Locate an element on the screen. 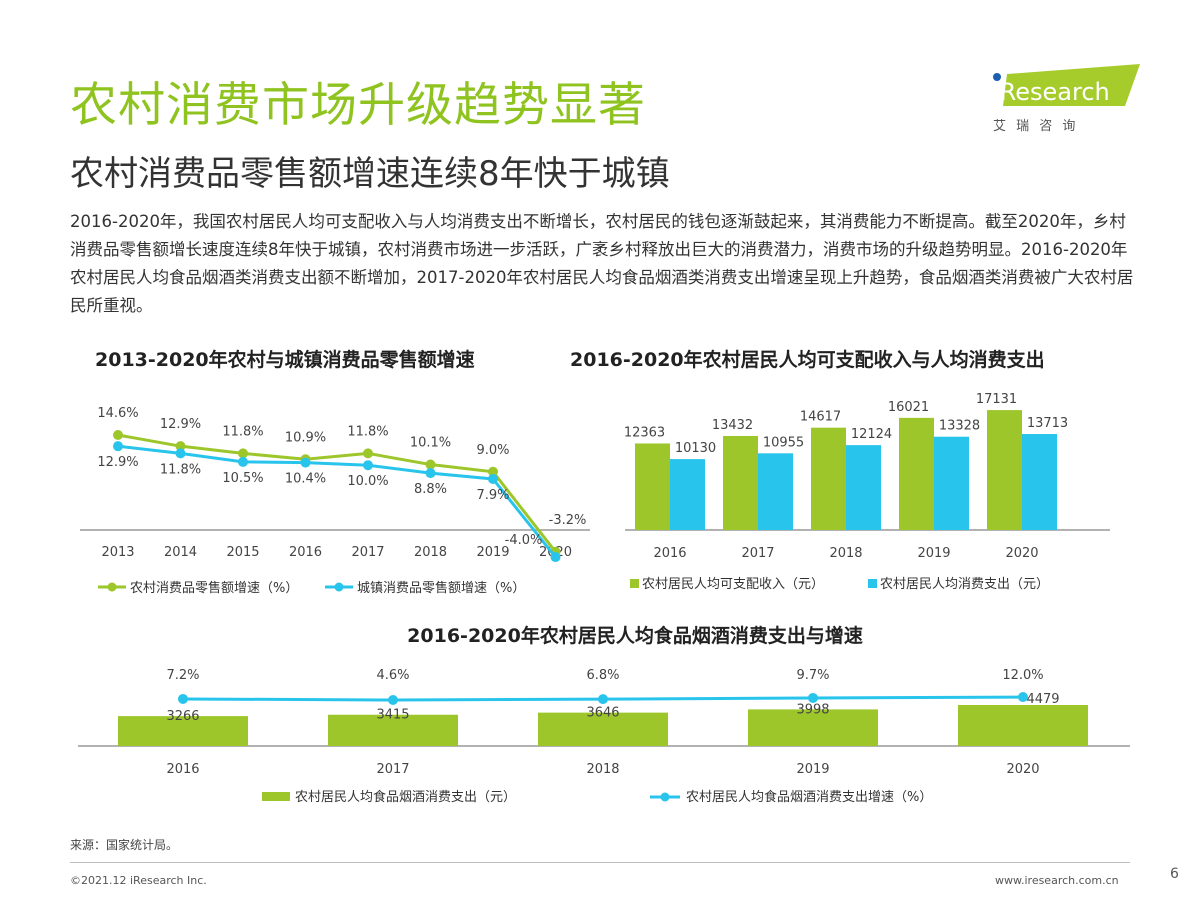 The image size is (1200, 900). chart2-data-label: 13328 is located at coordinates (959, 426).